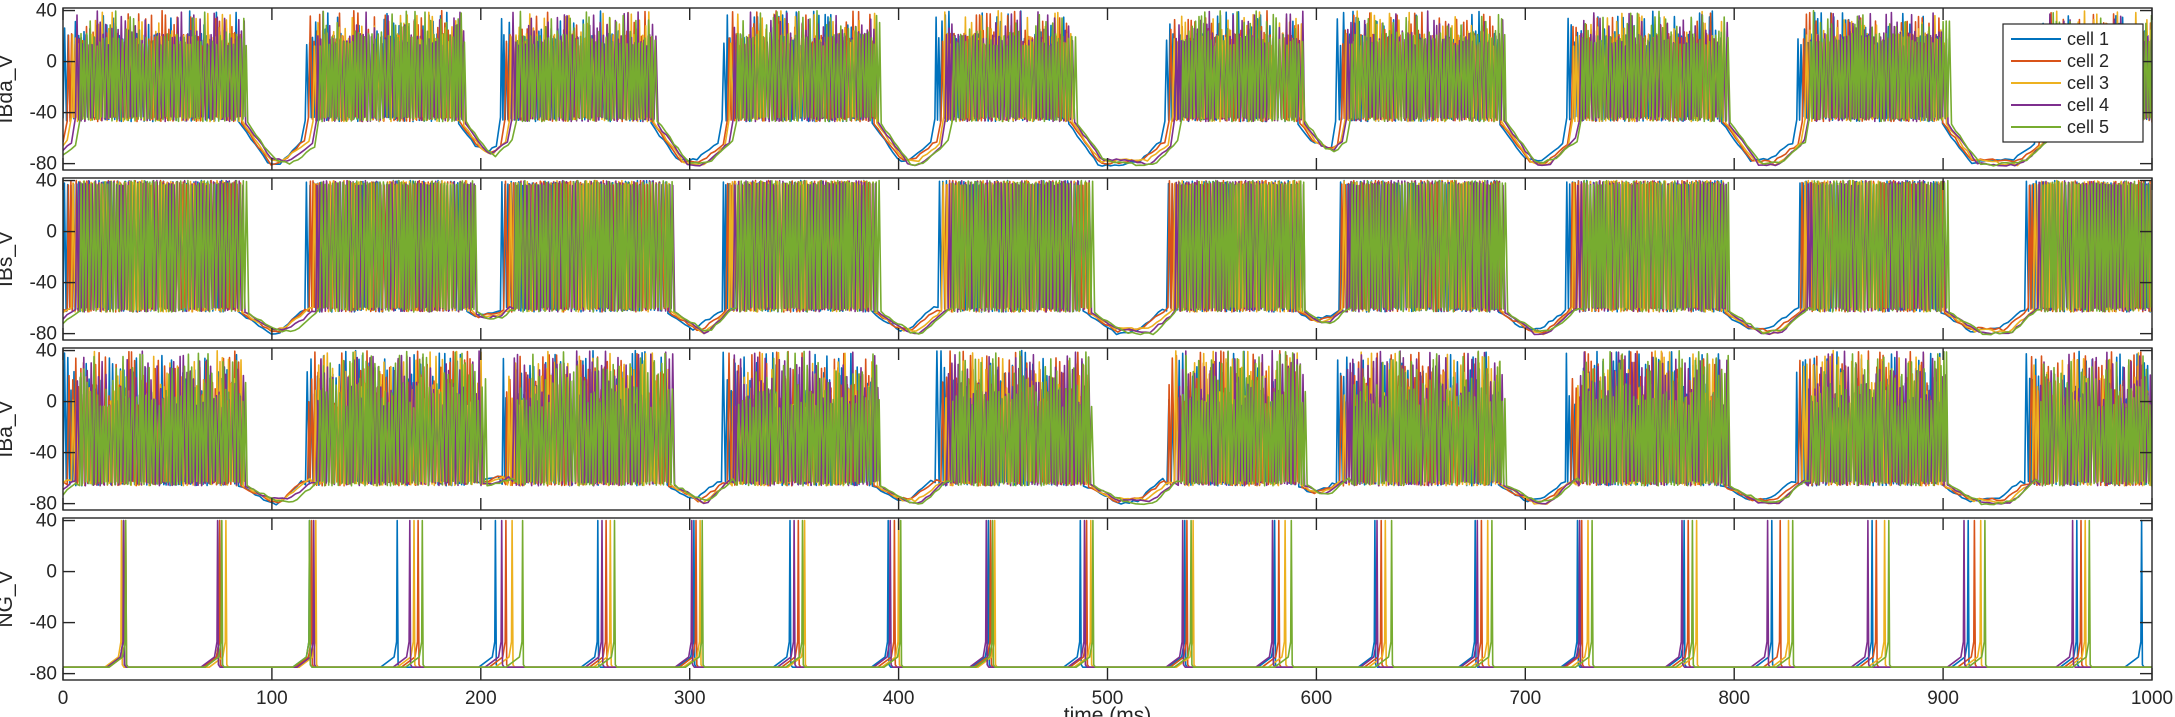 The height and width of the screenshot is (717, 2175). I want to click on x-tick-label: 700, so click(1525, 698).